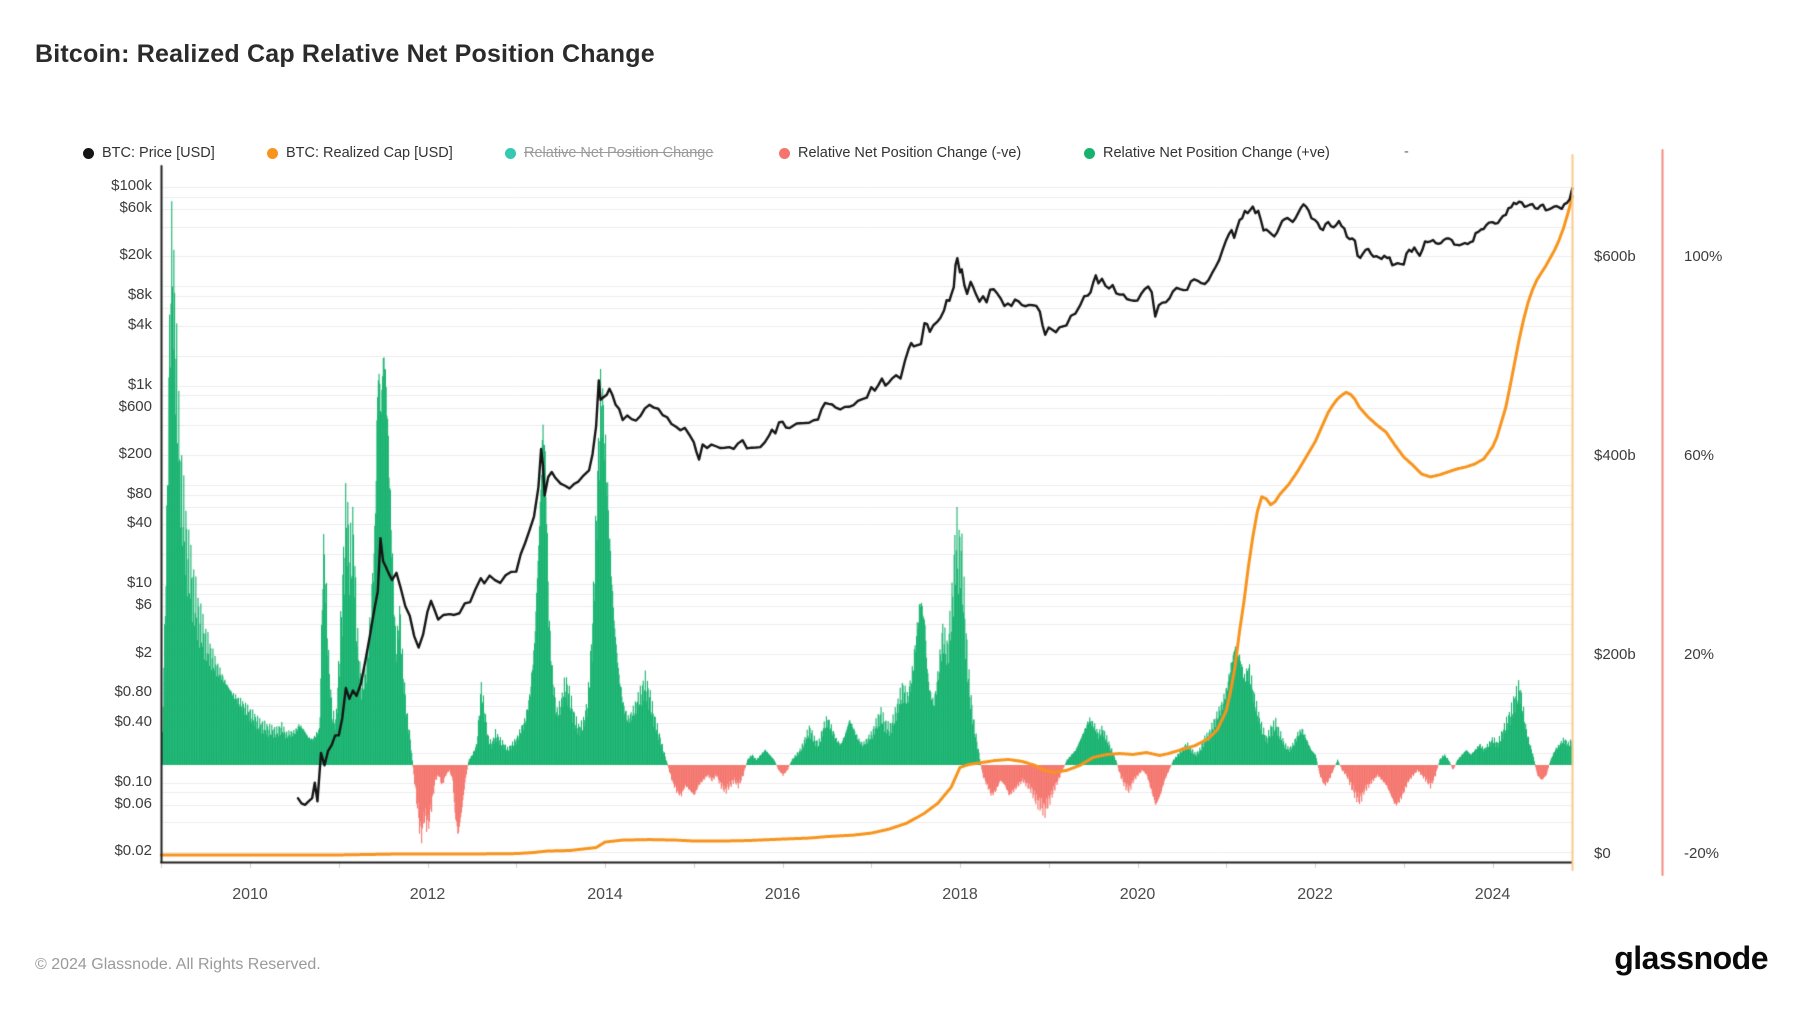  What do you see at coordinates (139, 523) in the screenshot?
I see `y-axis-price-tick-label: $40` at bounding box center [139, 523].